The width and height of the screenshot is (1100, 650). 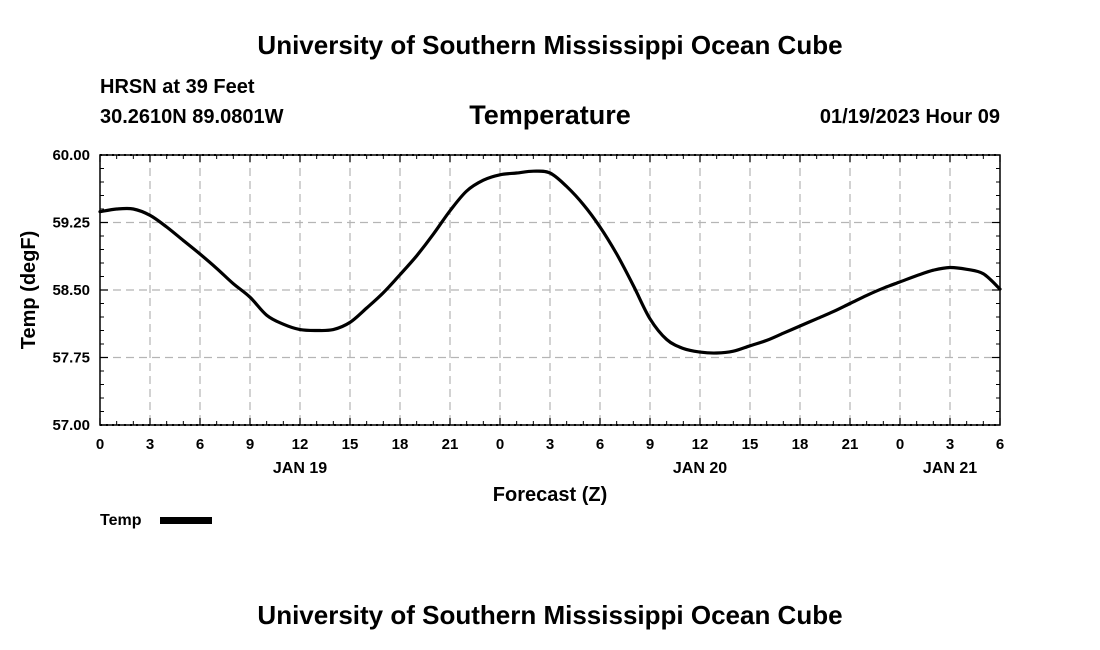 What do you see at coordinates (71, 358) in the screenshot?
I see `y-tick-label: 57.75` at bounding box center [71, 358].